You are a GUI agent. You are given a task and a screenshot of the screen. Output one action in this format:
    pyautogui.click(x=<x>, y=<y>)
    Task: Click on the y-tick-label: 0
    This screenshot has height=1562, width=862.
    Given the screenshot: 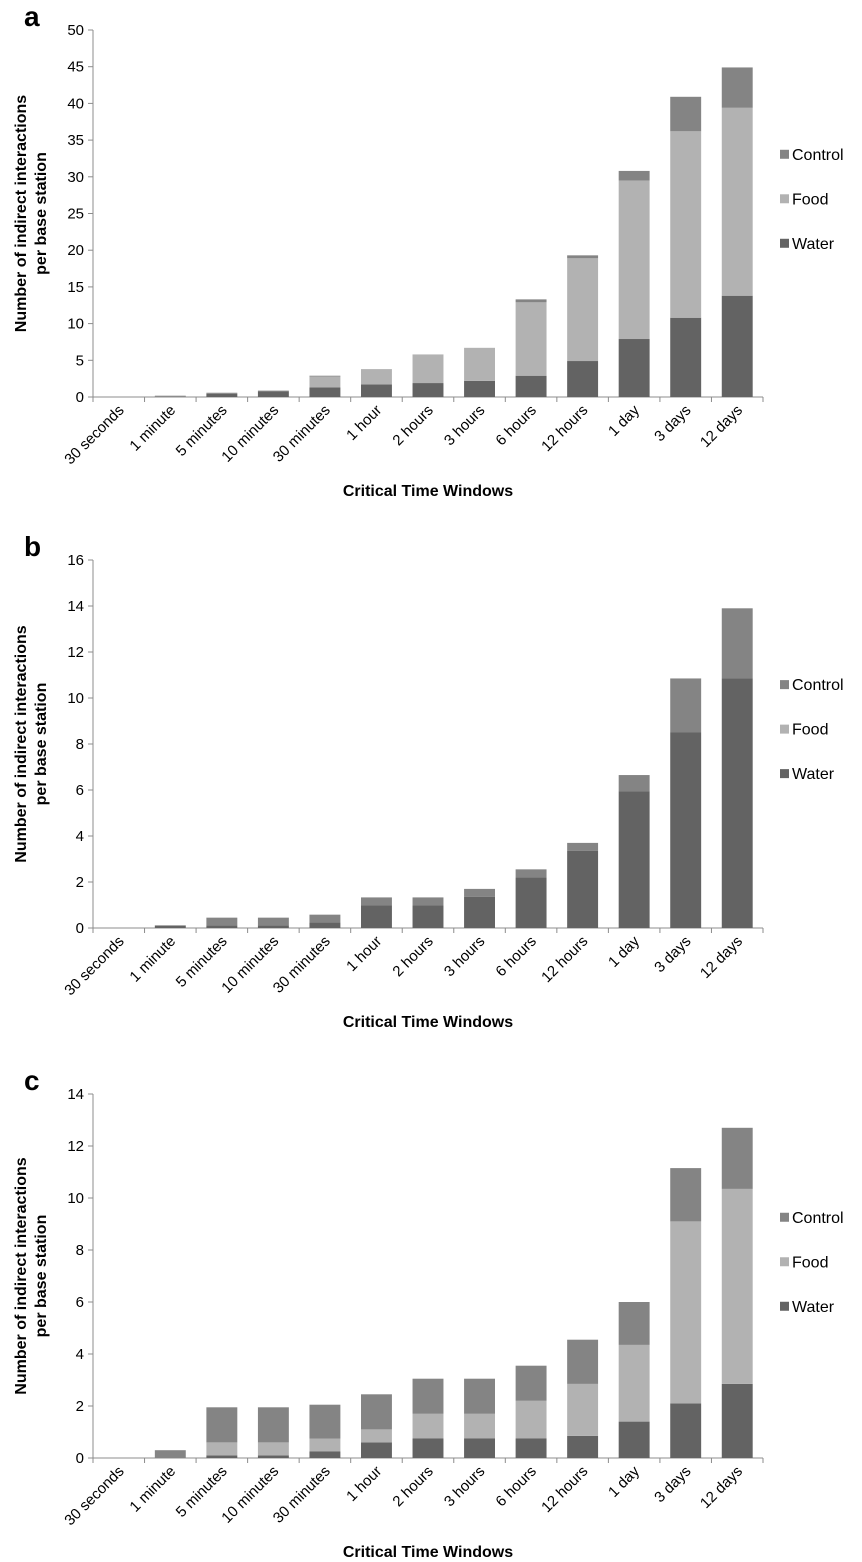 What is the action you would take?
    pyautogui.click(x=80, y=397)
    